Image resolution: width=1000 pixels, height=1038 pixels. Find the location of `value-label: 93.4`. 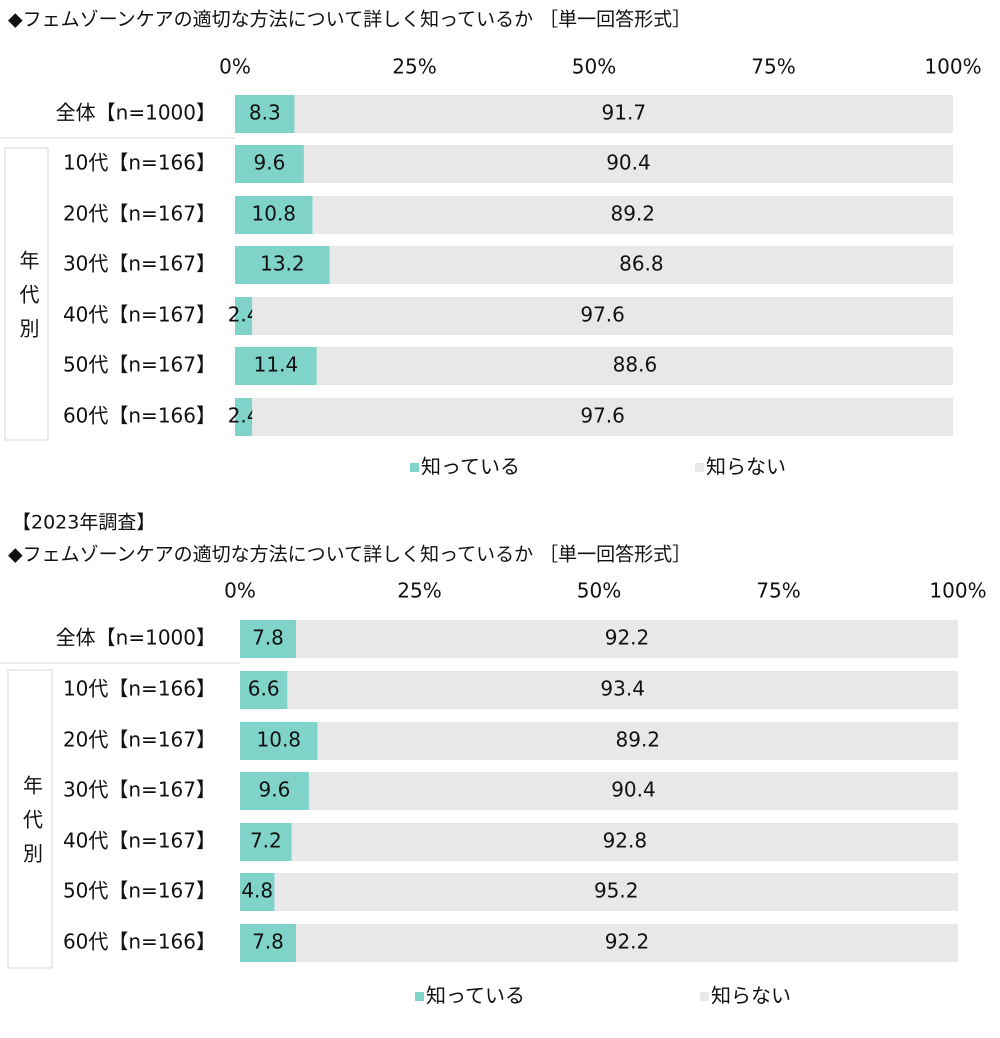

value-label: 93.4 is located at coordinates (622, 689).